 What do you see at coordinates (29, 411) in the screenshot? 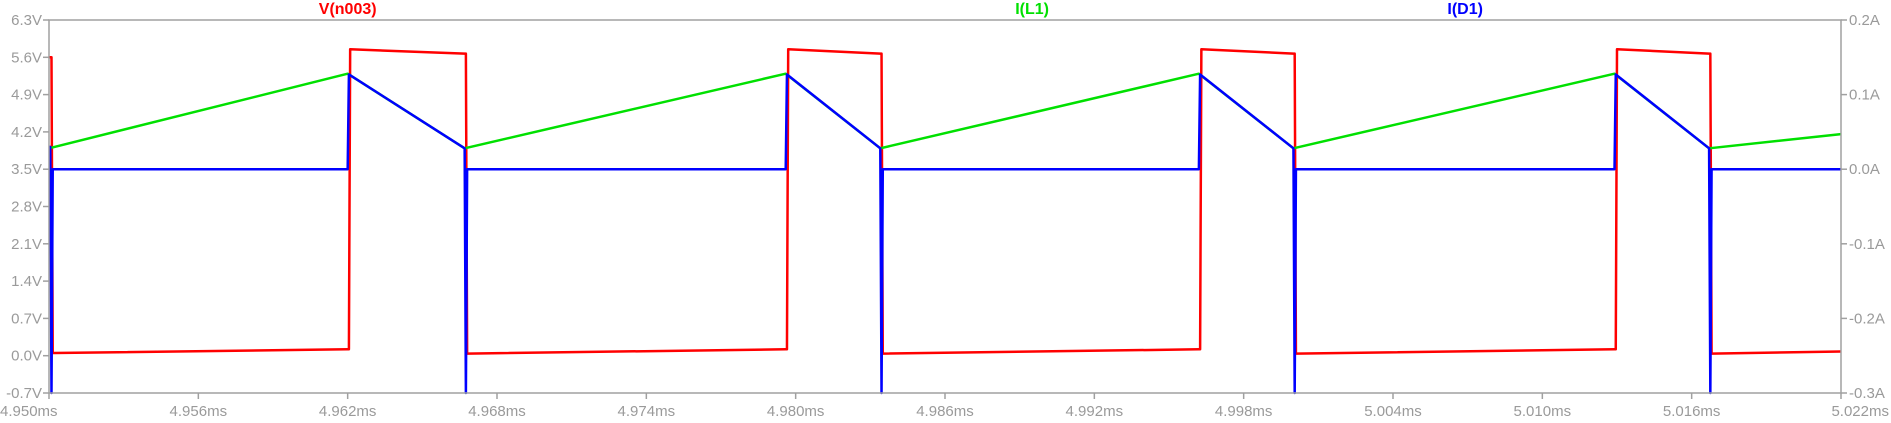
I see `x-tick-label: 4.950ms` at bounding box center [29, 411].